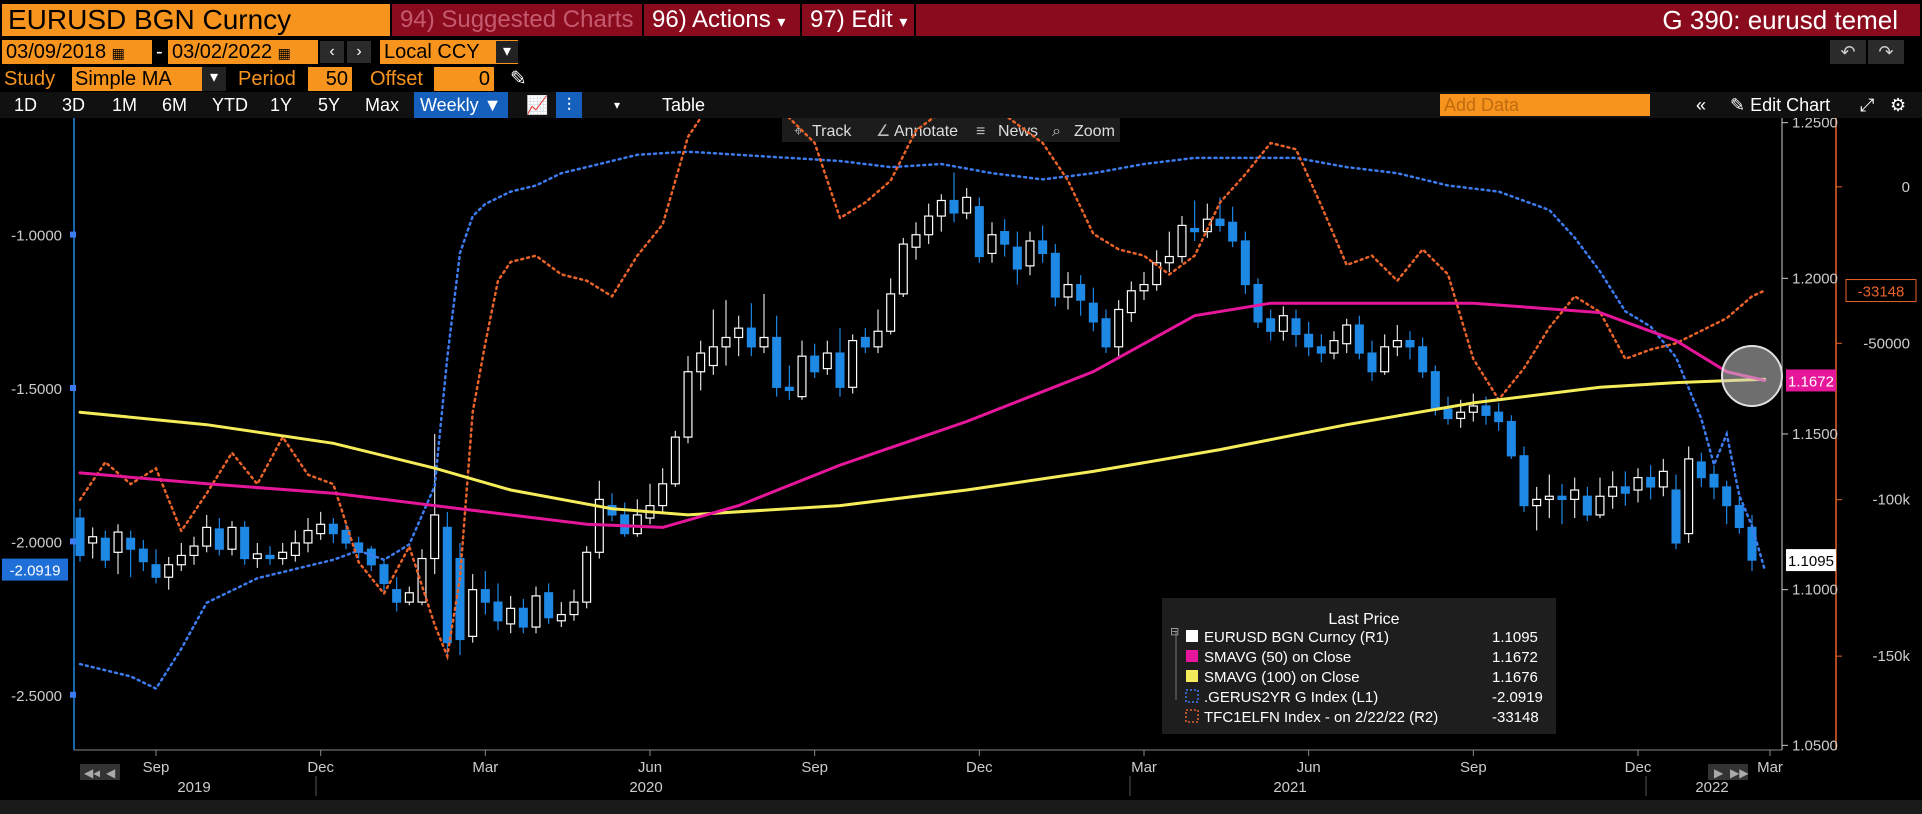 The image size is (1922, 814). I want to click on r2-tick-label: 0, so click(1906, 187).